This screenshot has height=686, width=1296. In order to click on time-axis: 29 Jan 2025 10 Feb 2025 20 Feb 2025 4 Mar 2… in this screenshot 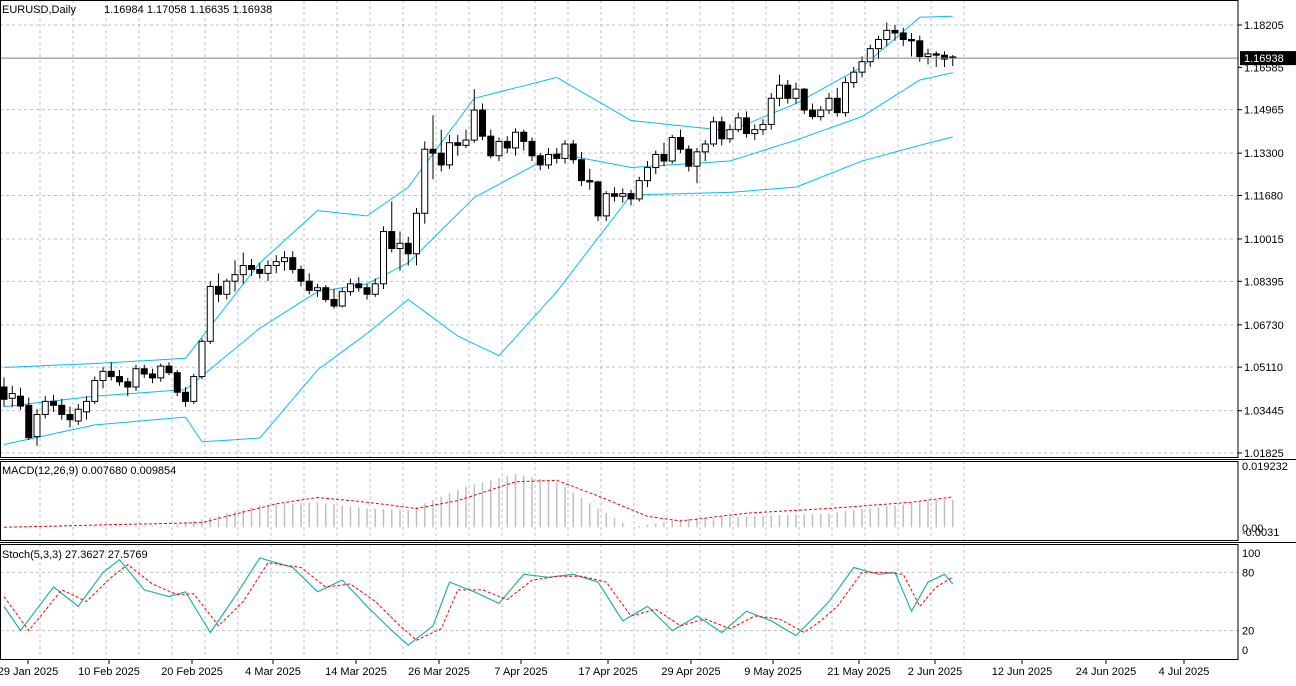, I will do `click(604, 669)`.